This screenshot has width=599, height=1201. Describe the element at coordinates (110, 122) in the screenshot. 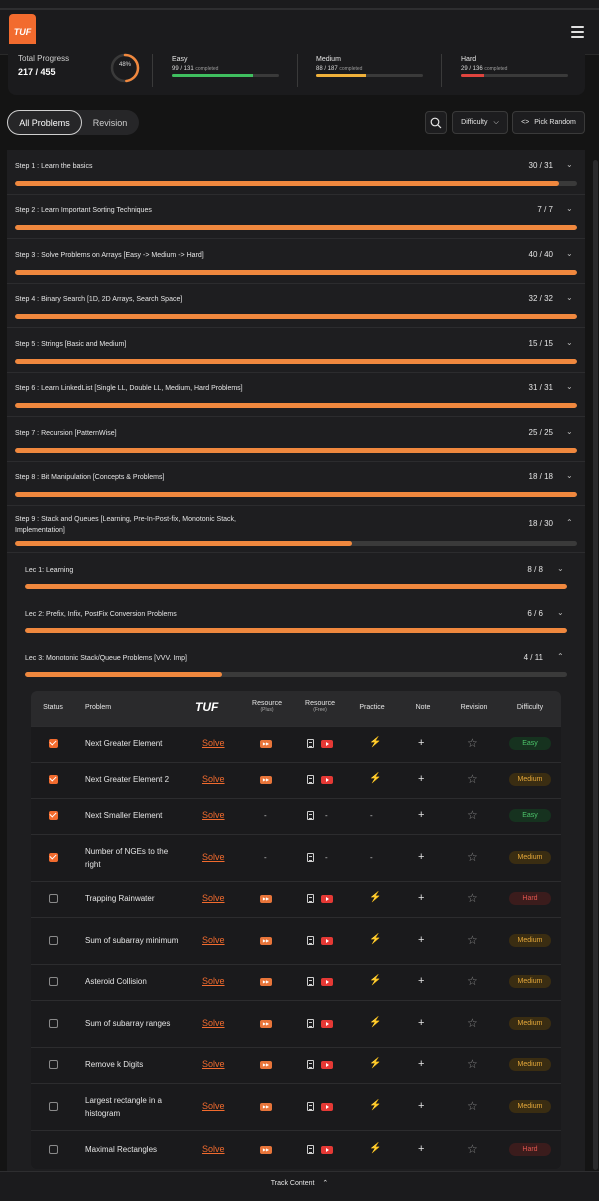

I see `tab-revision: Revision` at that location.